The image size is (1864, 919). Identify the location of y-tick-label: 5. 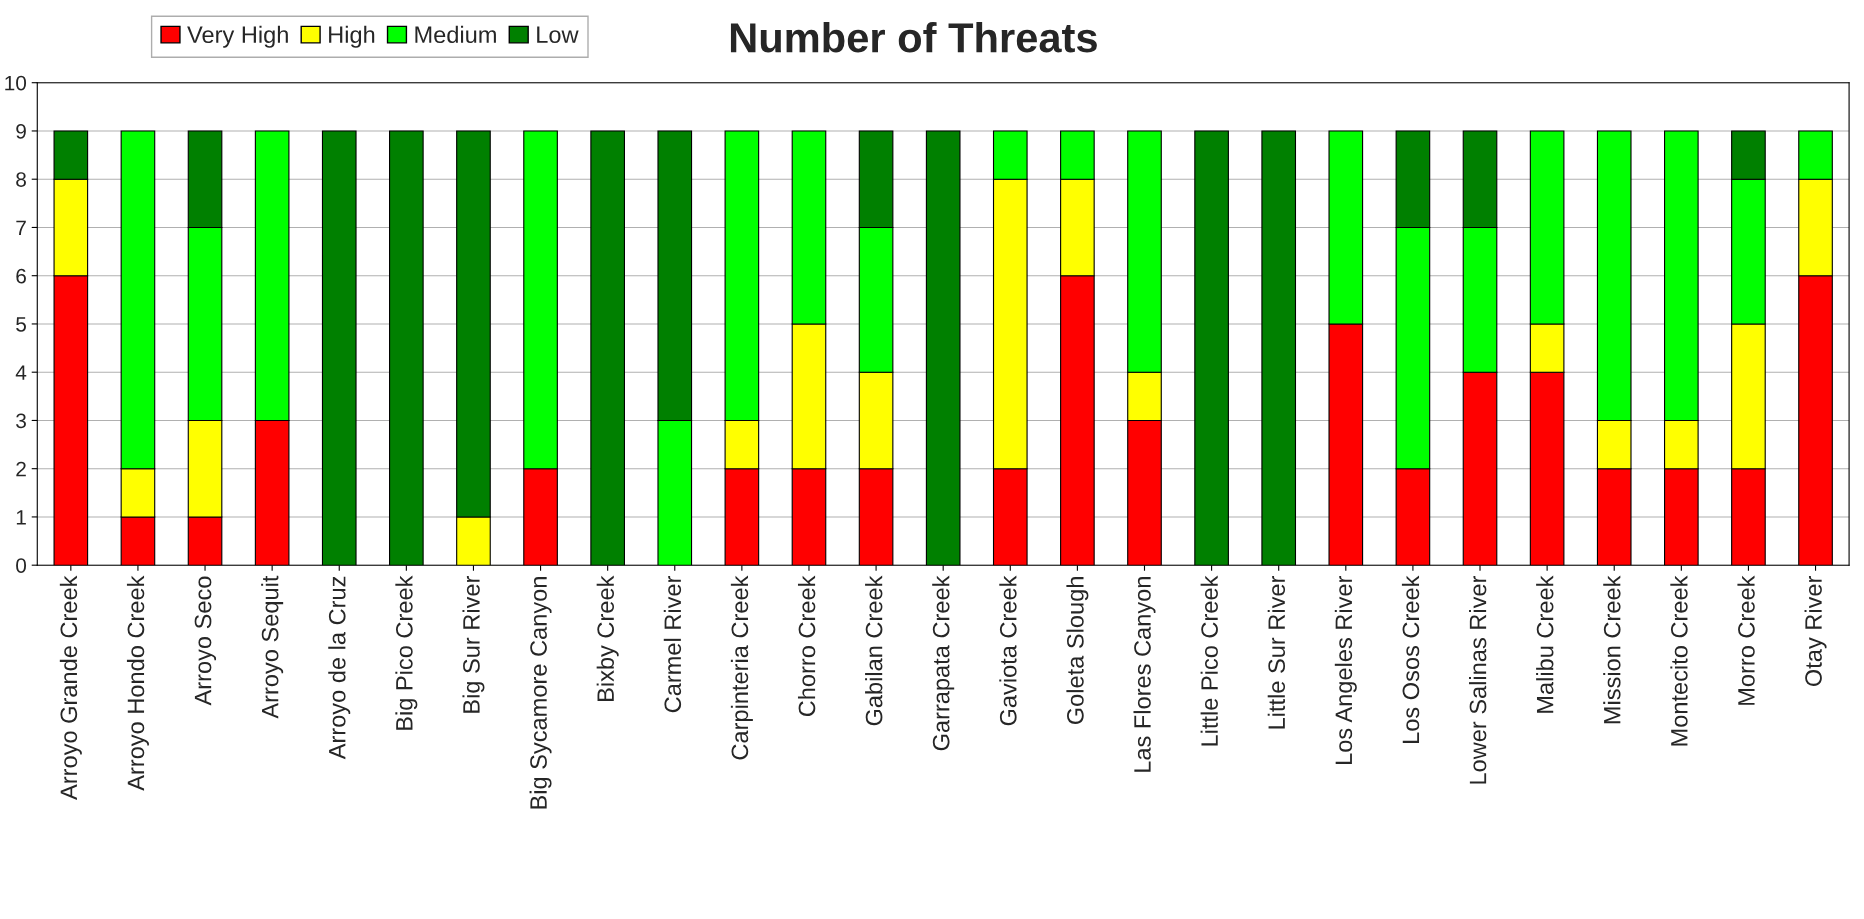
(21, 324).